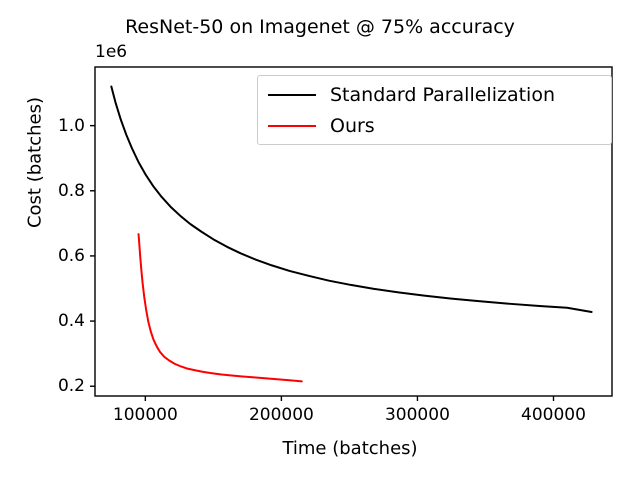 The height and width of the screenshot is (480, 640). Describe the element at coordinates (71, 255) in the screenshot. I see `y-tick-label: 0.6` at that location.